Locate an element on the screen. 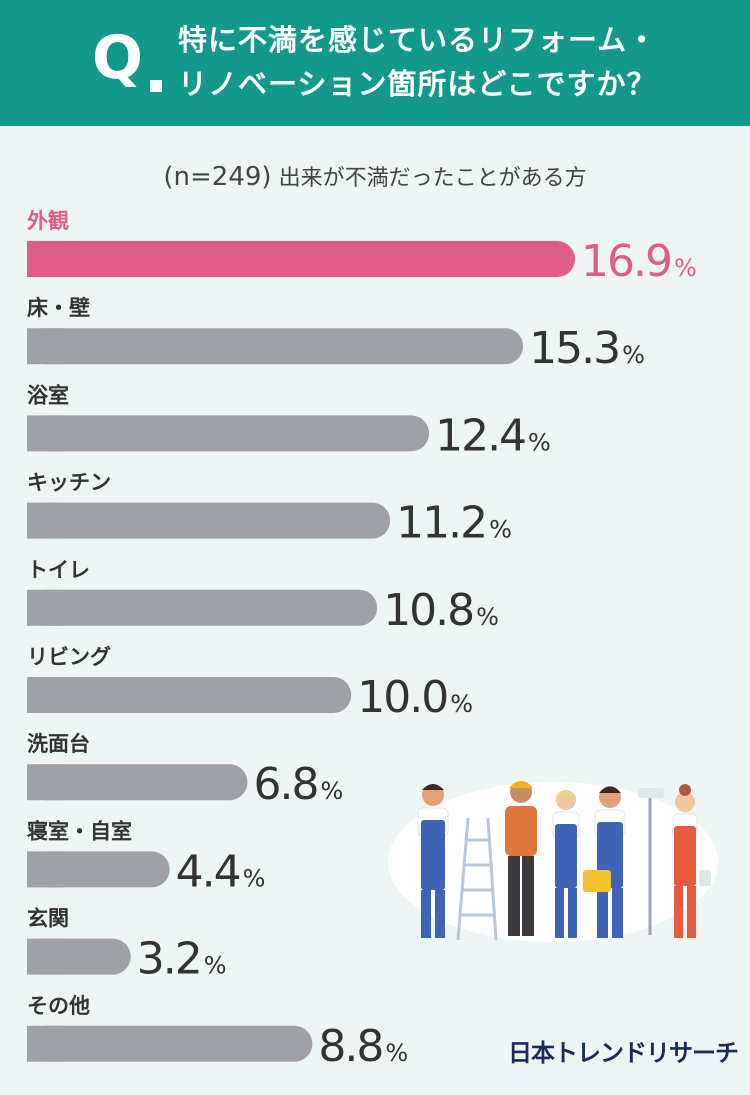  value-label: 11.2% is located at coordinates (454, 523).